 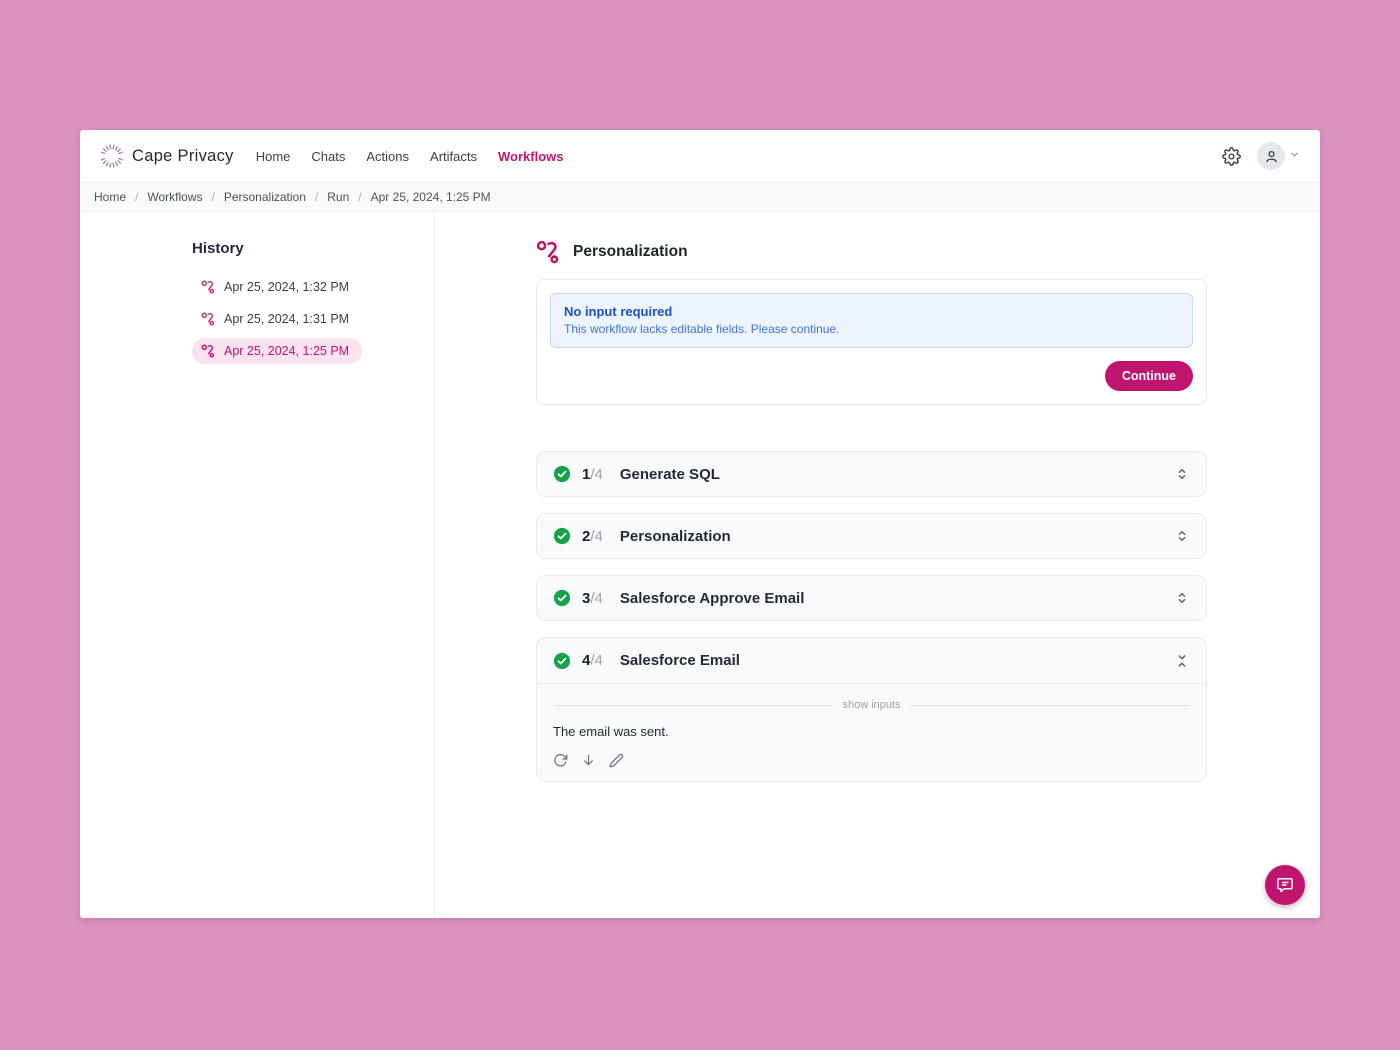 I want to click on step-label: Personalization, so click(x=675, y=536).